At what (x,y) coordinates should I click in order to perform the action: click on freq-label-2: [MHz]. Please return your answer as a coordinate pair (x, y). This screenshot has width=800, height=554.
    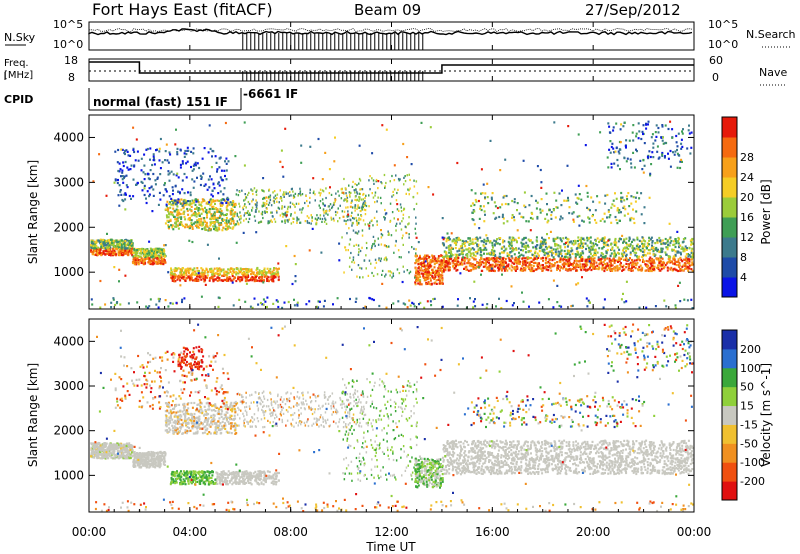
    Looking at the image, I should click on (18, 75).